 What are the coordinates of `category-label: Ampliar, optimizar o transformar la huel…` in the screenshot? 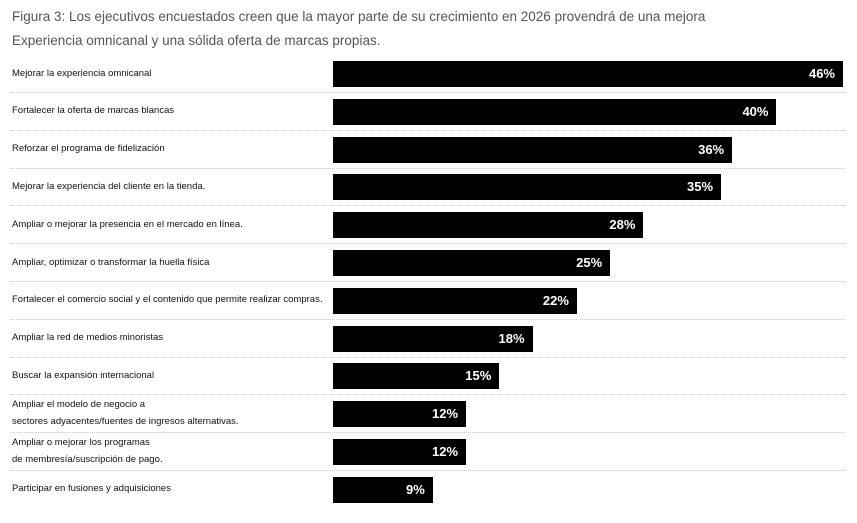 It's located at (111, 262).